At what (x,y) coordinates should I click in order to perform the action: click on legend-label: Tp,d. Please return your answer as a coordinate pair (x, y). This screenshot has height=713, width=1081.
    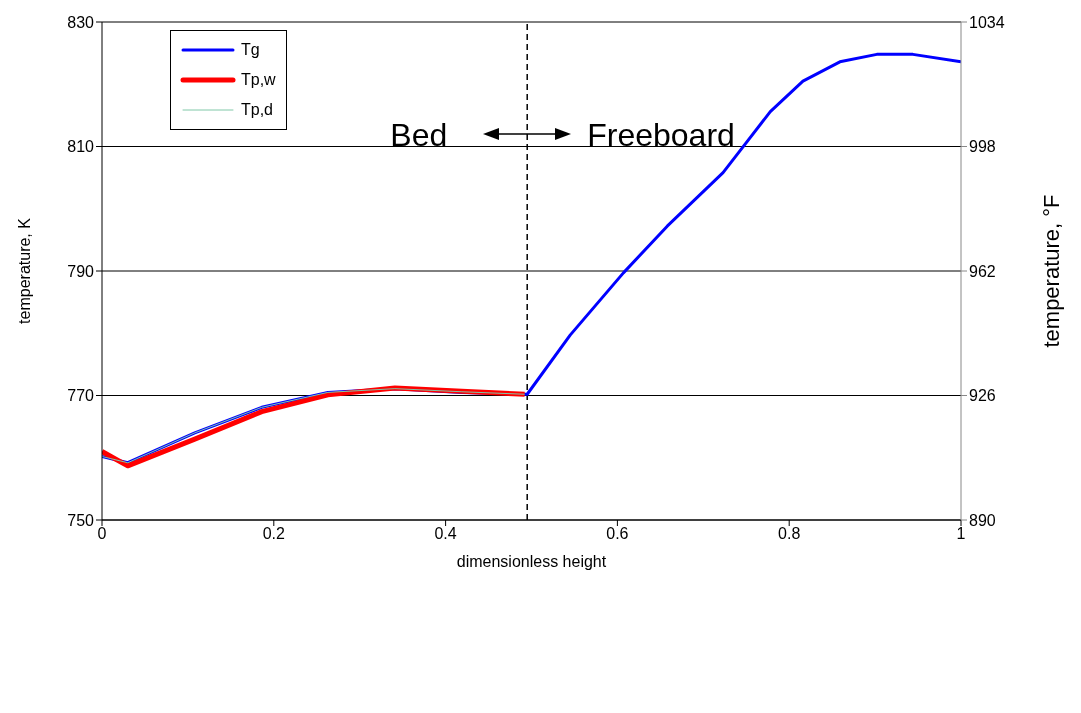
    Looking at the image, I should click on (257, 110).